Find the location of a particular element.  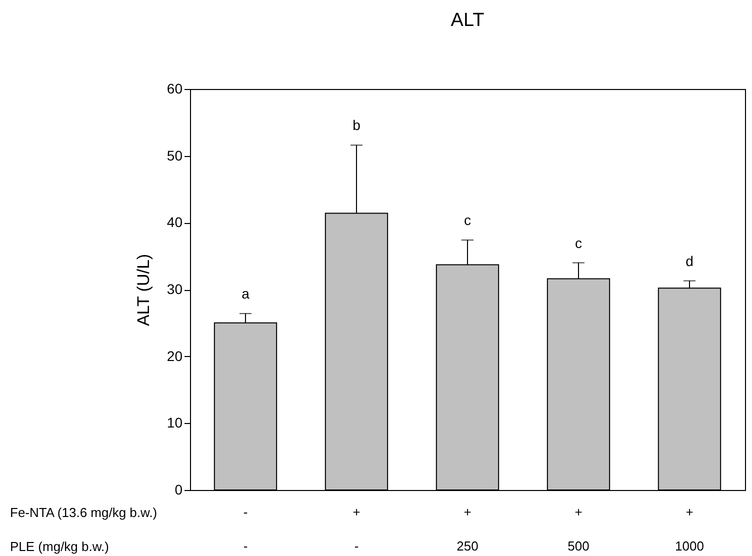

y-tick-label: 50 is located at coordinates (174, 155).